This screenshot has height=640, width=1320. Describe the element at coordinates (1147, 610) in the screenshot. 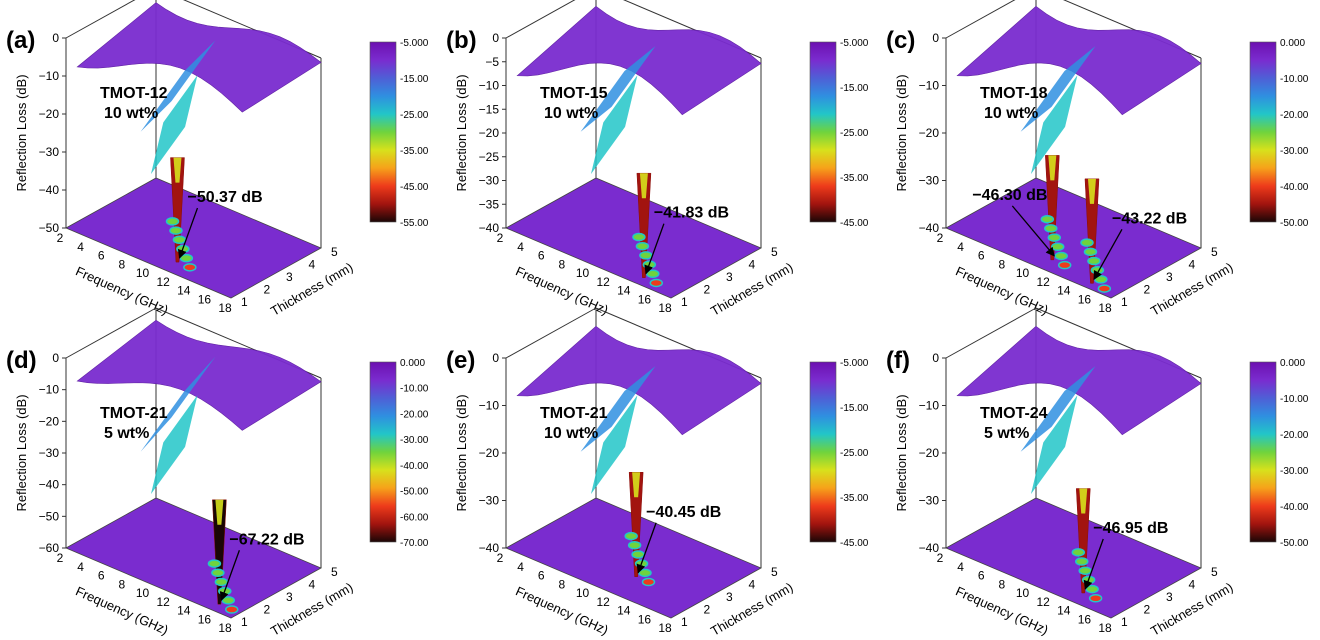

I see `thickness-tick-label: 2` at that location.